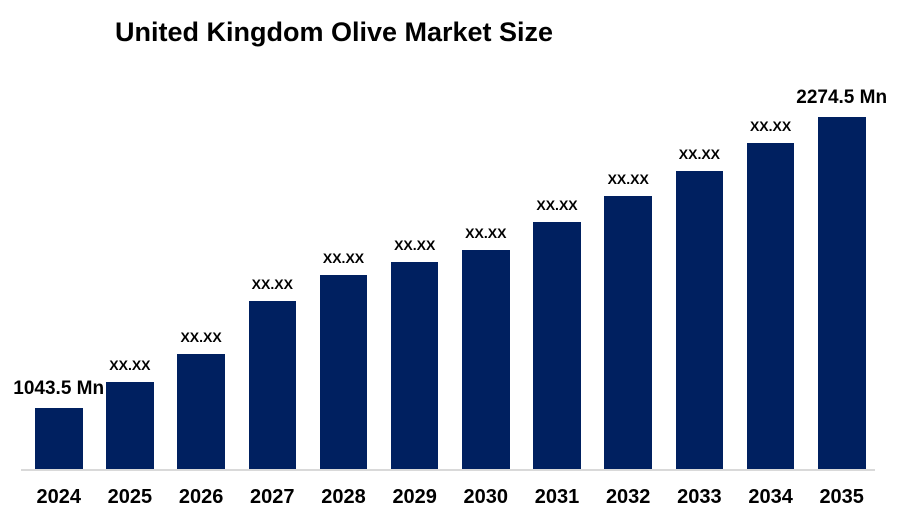 This screenshot has width=900, height=525. What do you see at coordinates (201, 412) in the screenshot?
I see `bar-2026` at bounding box center [201, 412].